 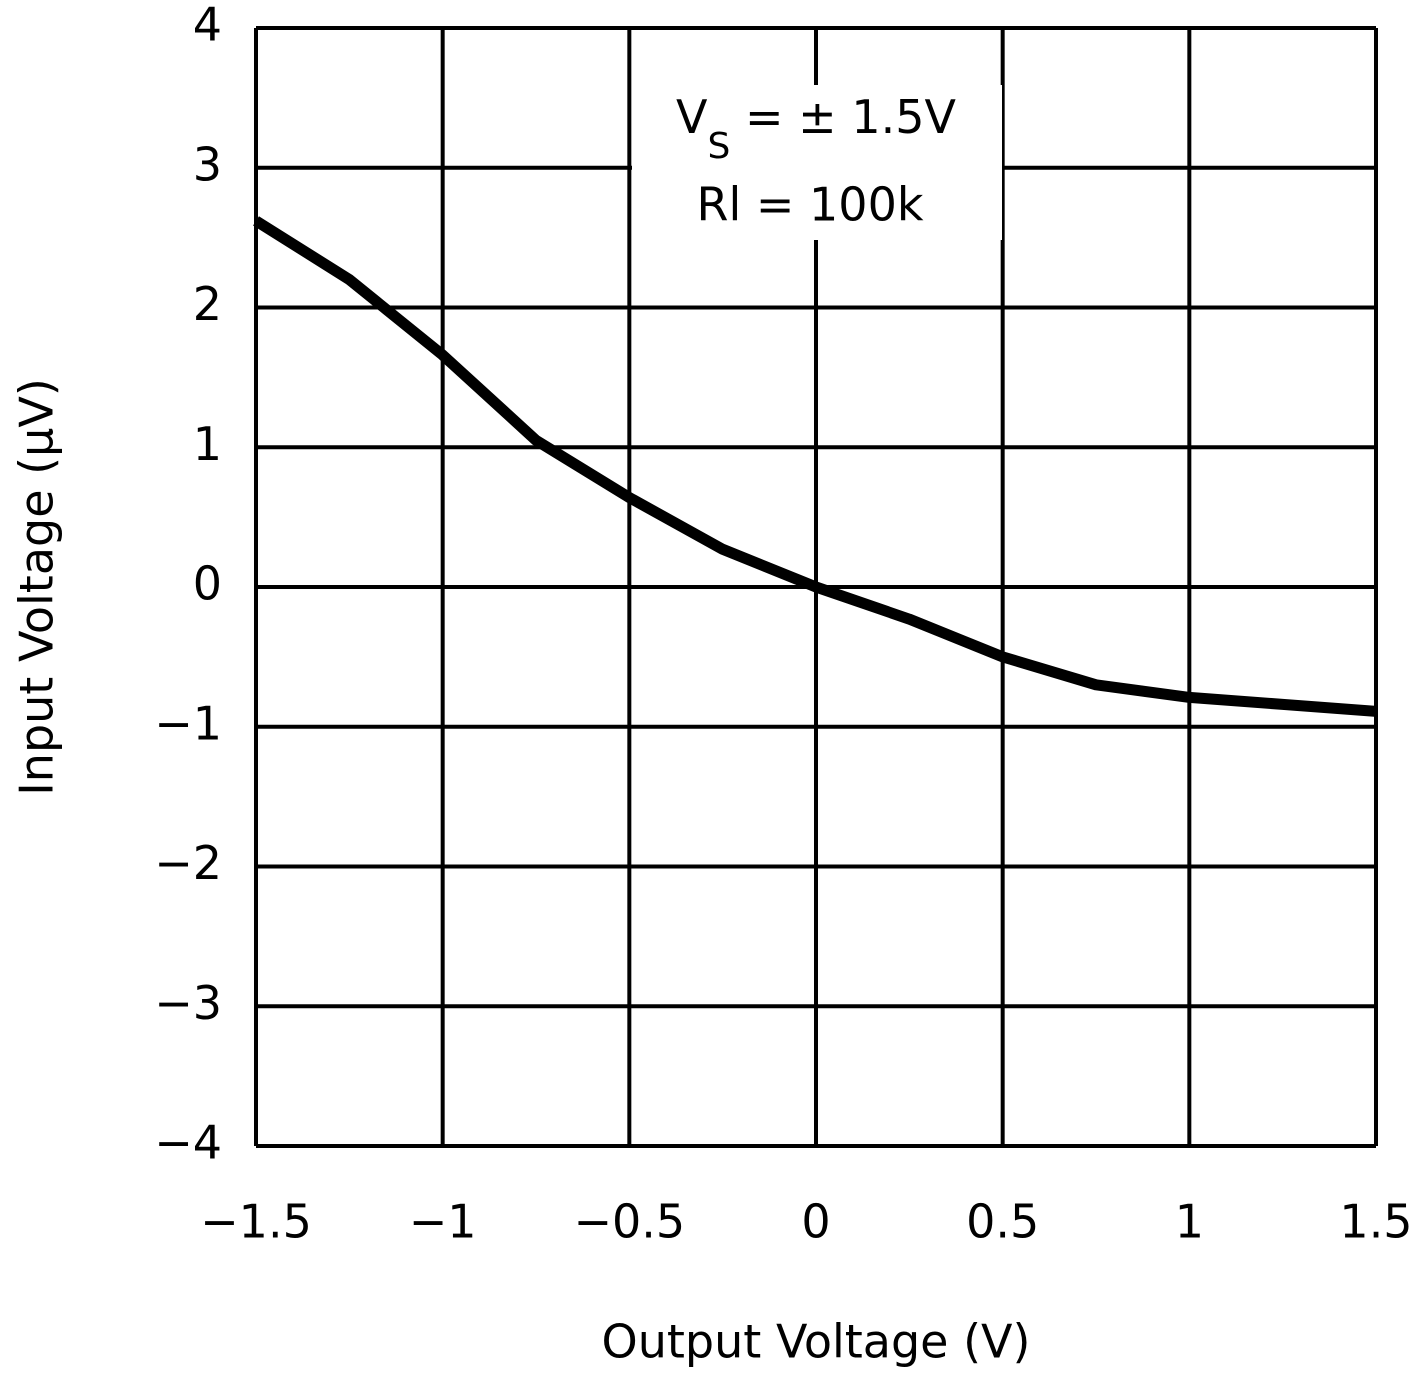 I want to click on y-tick-label: 4, so click(x=207, y=26).